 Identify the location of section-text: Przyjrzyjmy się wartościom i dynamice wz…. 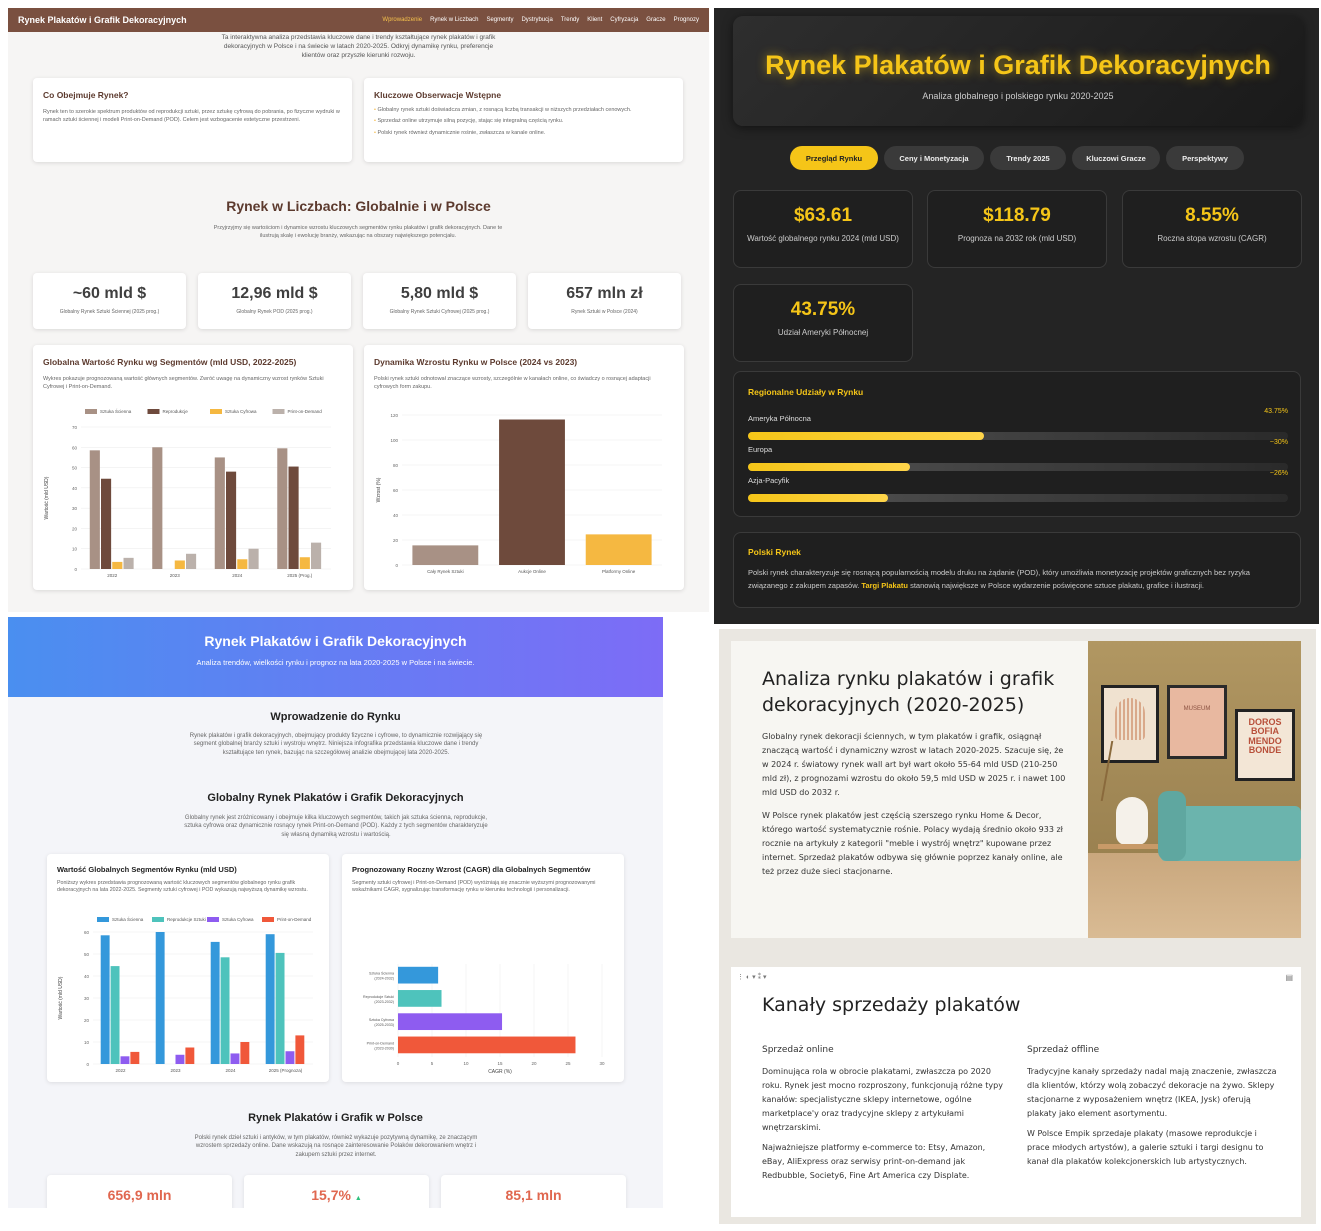
(358, 232).